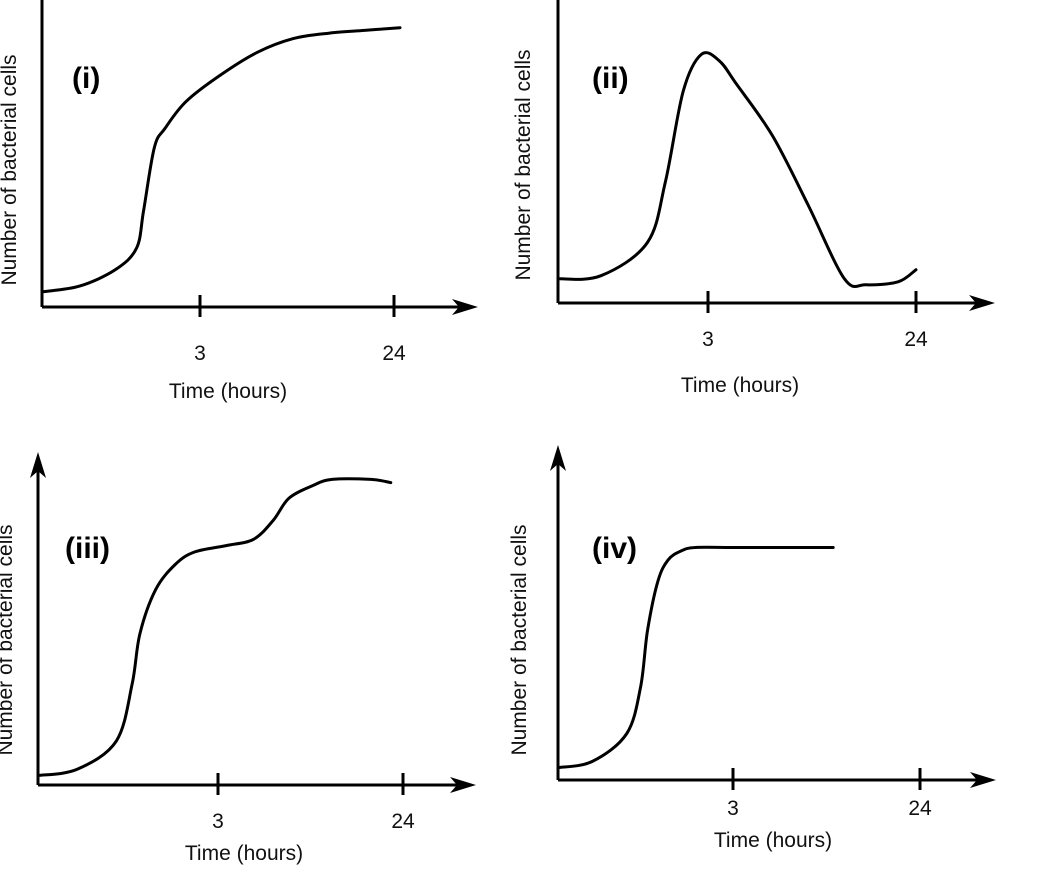 This screenshot has width=1047, height=884. Describe the element at coordinates (86, 78) in the screenshot. I see `panel-label: (i)` at that location.